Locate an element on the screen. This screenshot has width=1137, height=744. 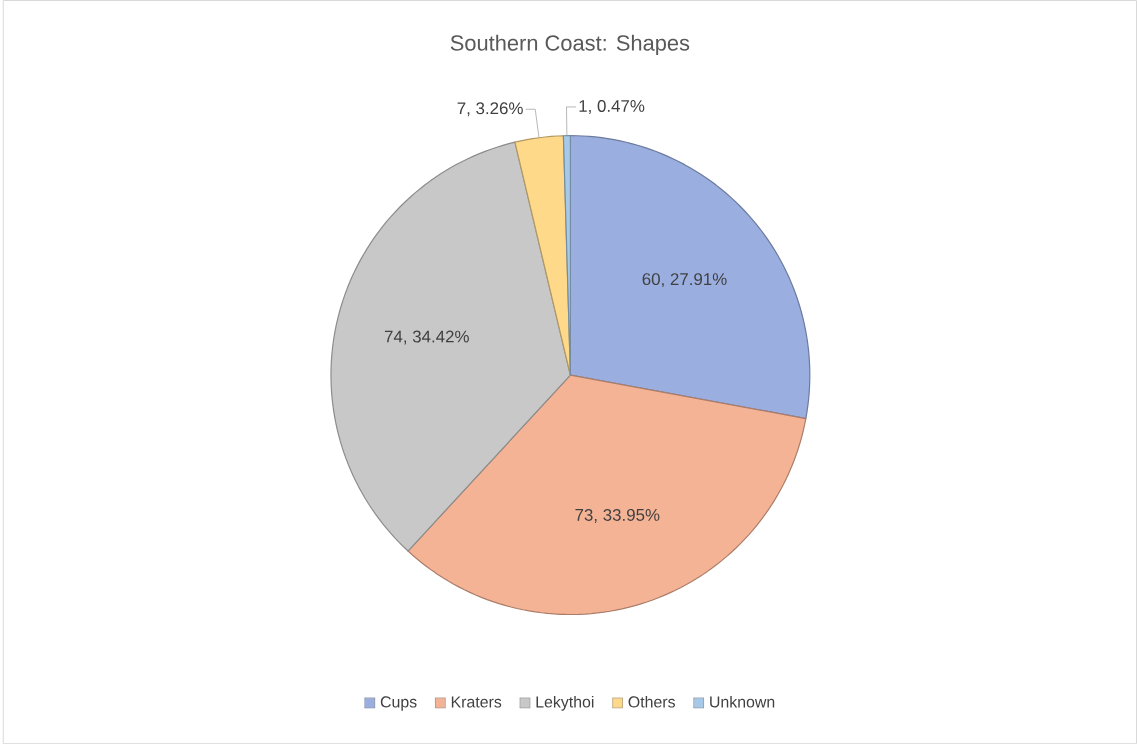
legend-label: Unknown is located at coordinates (742, 701).